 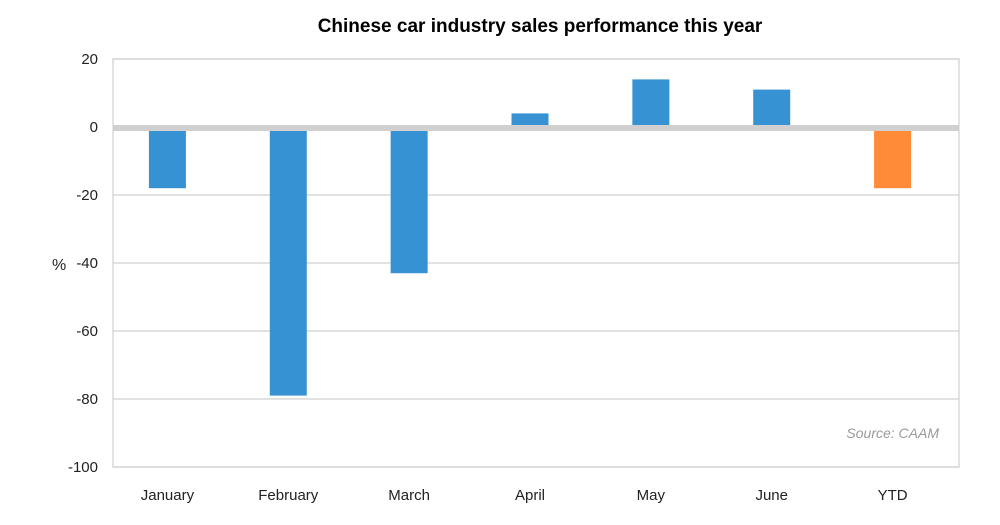 I want to click on bar-march, so click(x=409, y=202).